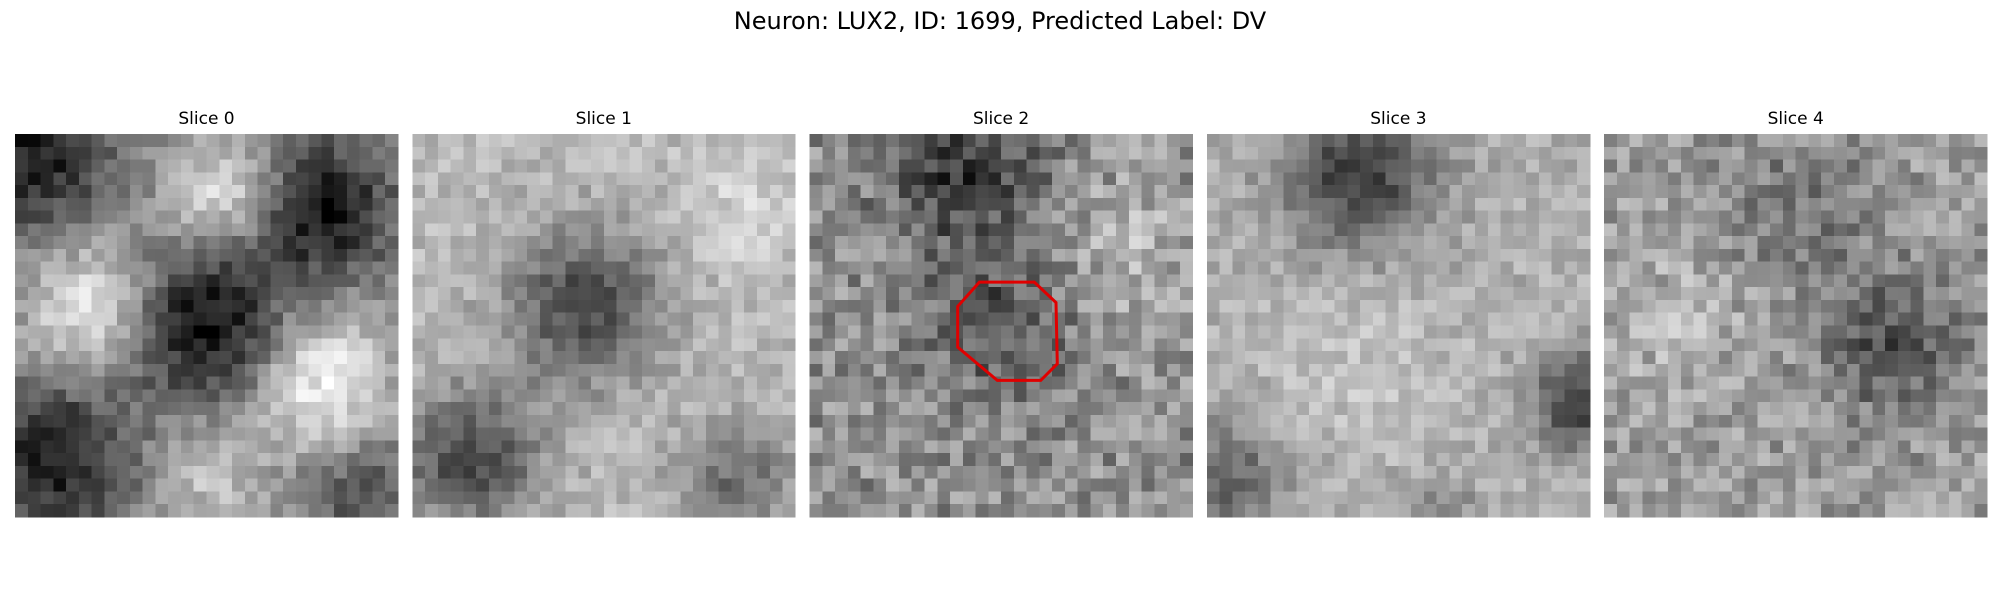 The width and height of the screenshot is (2000, 600). Describe the element at coordinates (1001, 119) in the screenshot. I see `panel-title: Slice 2` at that location.